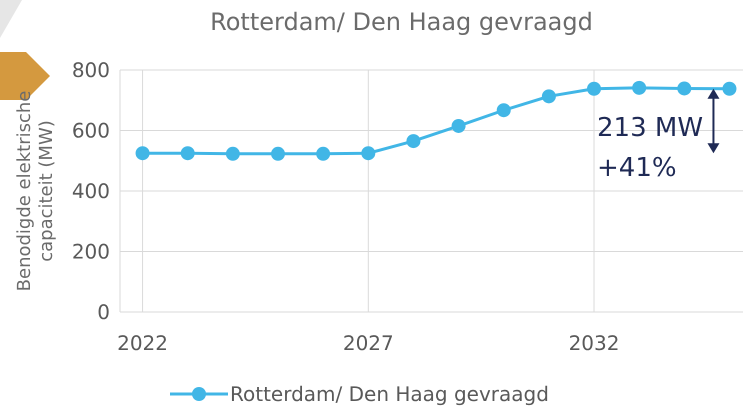 The height and width of the screenshot is (412, 743). What do you see at coordinates (91, 70) in the screenshot?
I see `y-tick-label: 800` at bounding box center [91, 70].